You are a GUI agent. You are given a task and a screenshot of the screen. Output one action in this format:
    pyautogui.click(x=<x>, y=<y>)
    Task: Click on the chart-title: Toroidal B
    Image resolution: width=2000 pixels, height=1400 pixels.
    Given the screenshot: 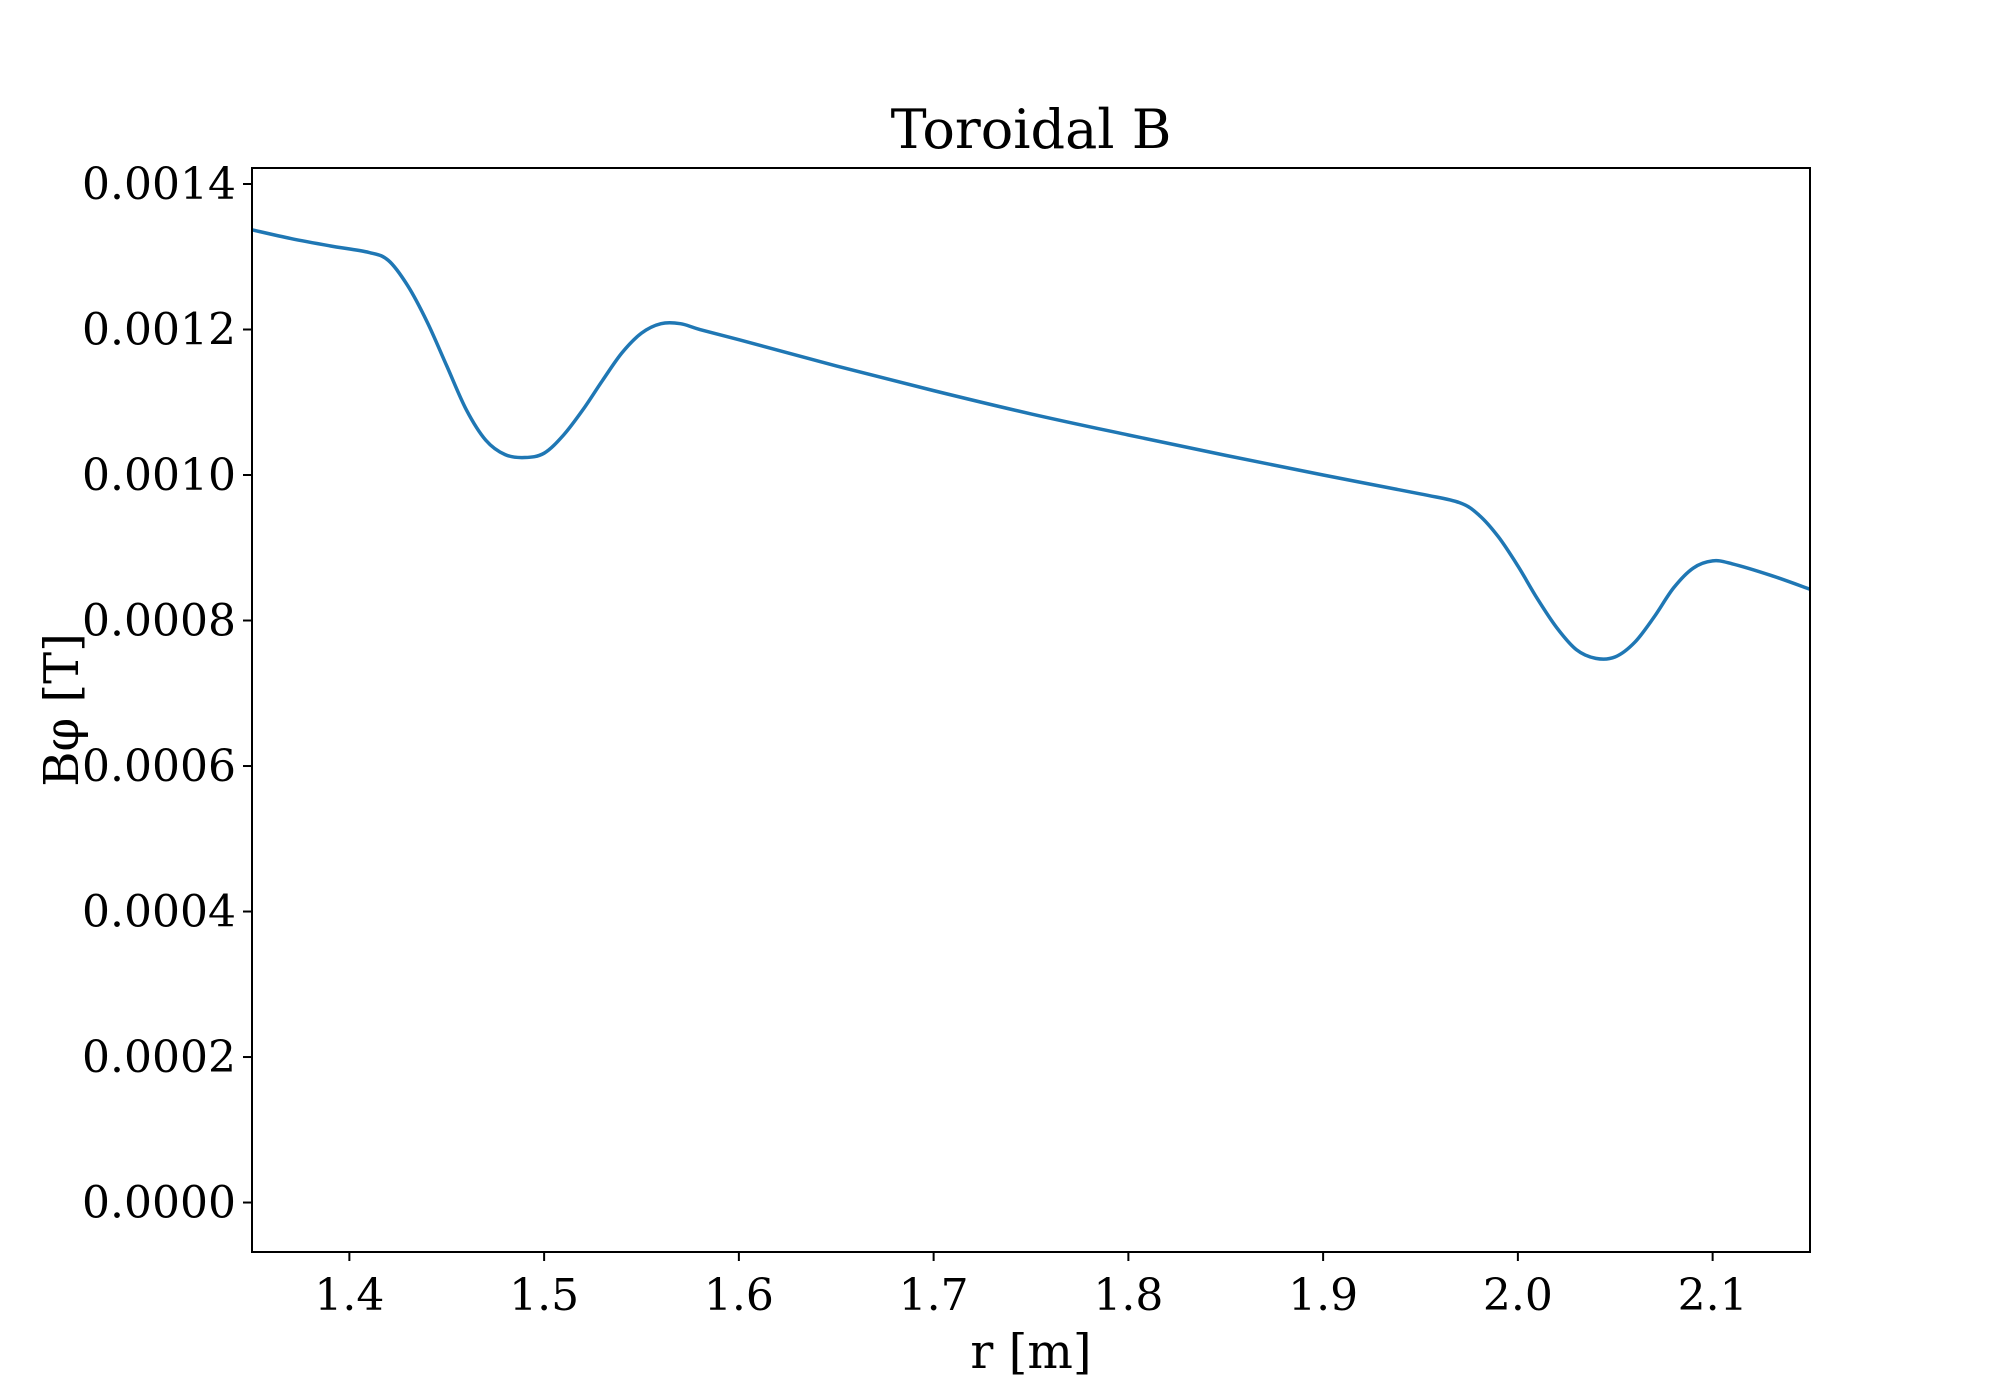 What is the action you would take?
    pyautogui.click(x=1031, y=129)
    